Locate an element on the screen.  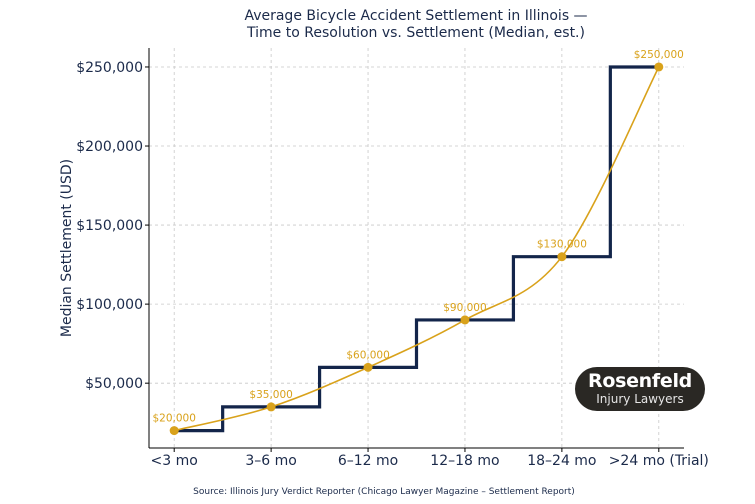
logo-line-1: Rosenfeld is located at coordinates (640, 381).